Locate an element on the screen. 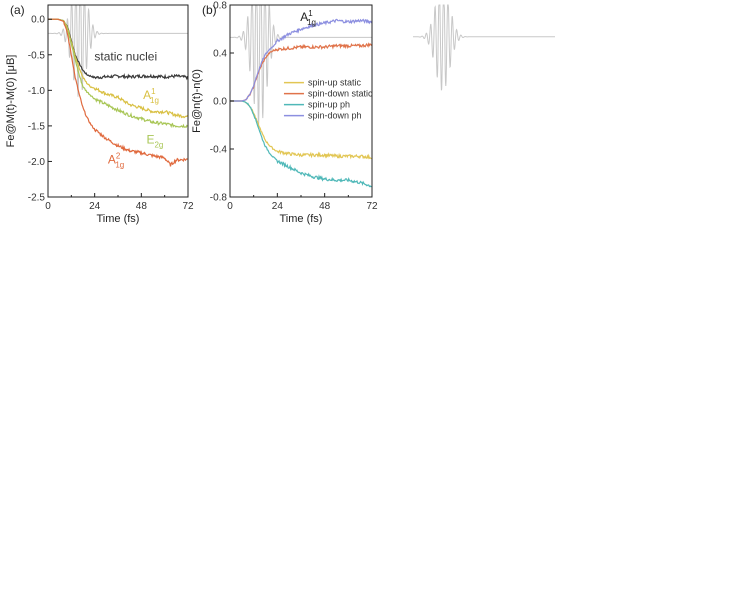  laser-pulse-line is located at coordinates (484, 47).